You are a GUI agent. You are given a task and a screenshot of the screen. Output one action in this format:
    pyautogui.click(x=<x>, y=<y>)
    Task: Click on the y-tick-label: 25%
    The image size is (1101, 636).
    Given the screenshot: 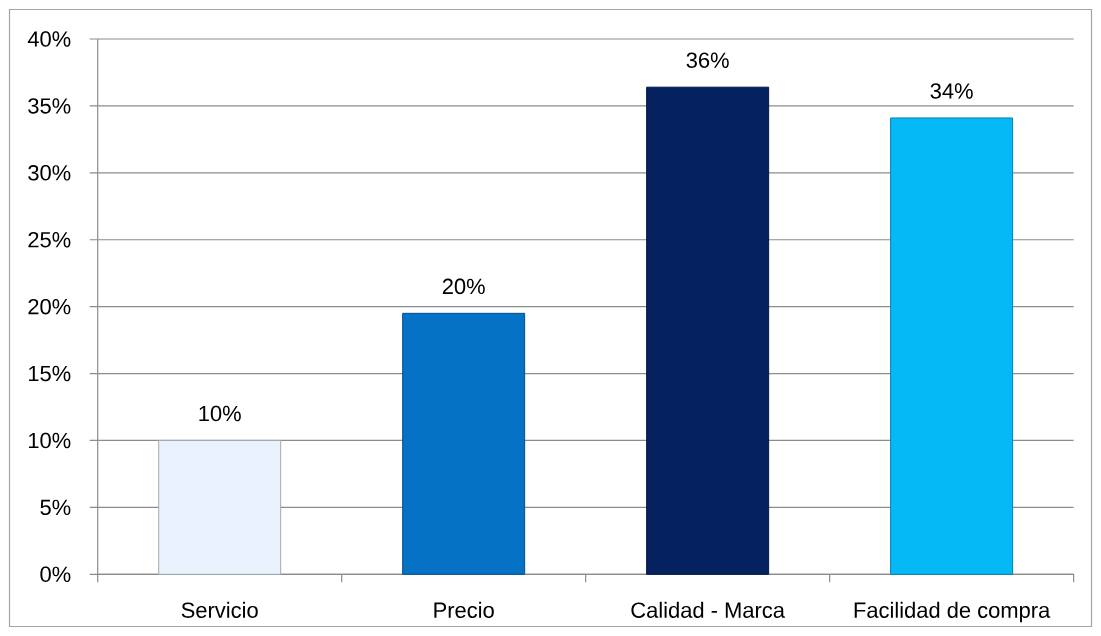 What is the action you would take?
    pyautogui.click(x=49, y=239)
    